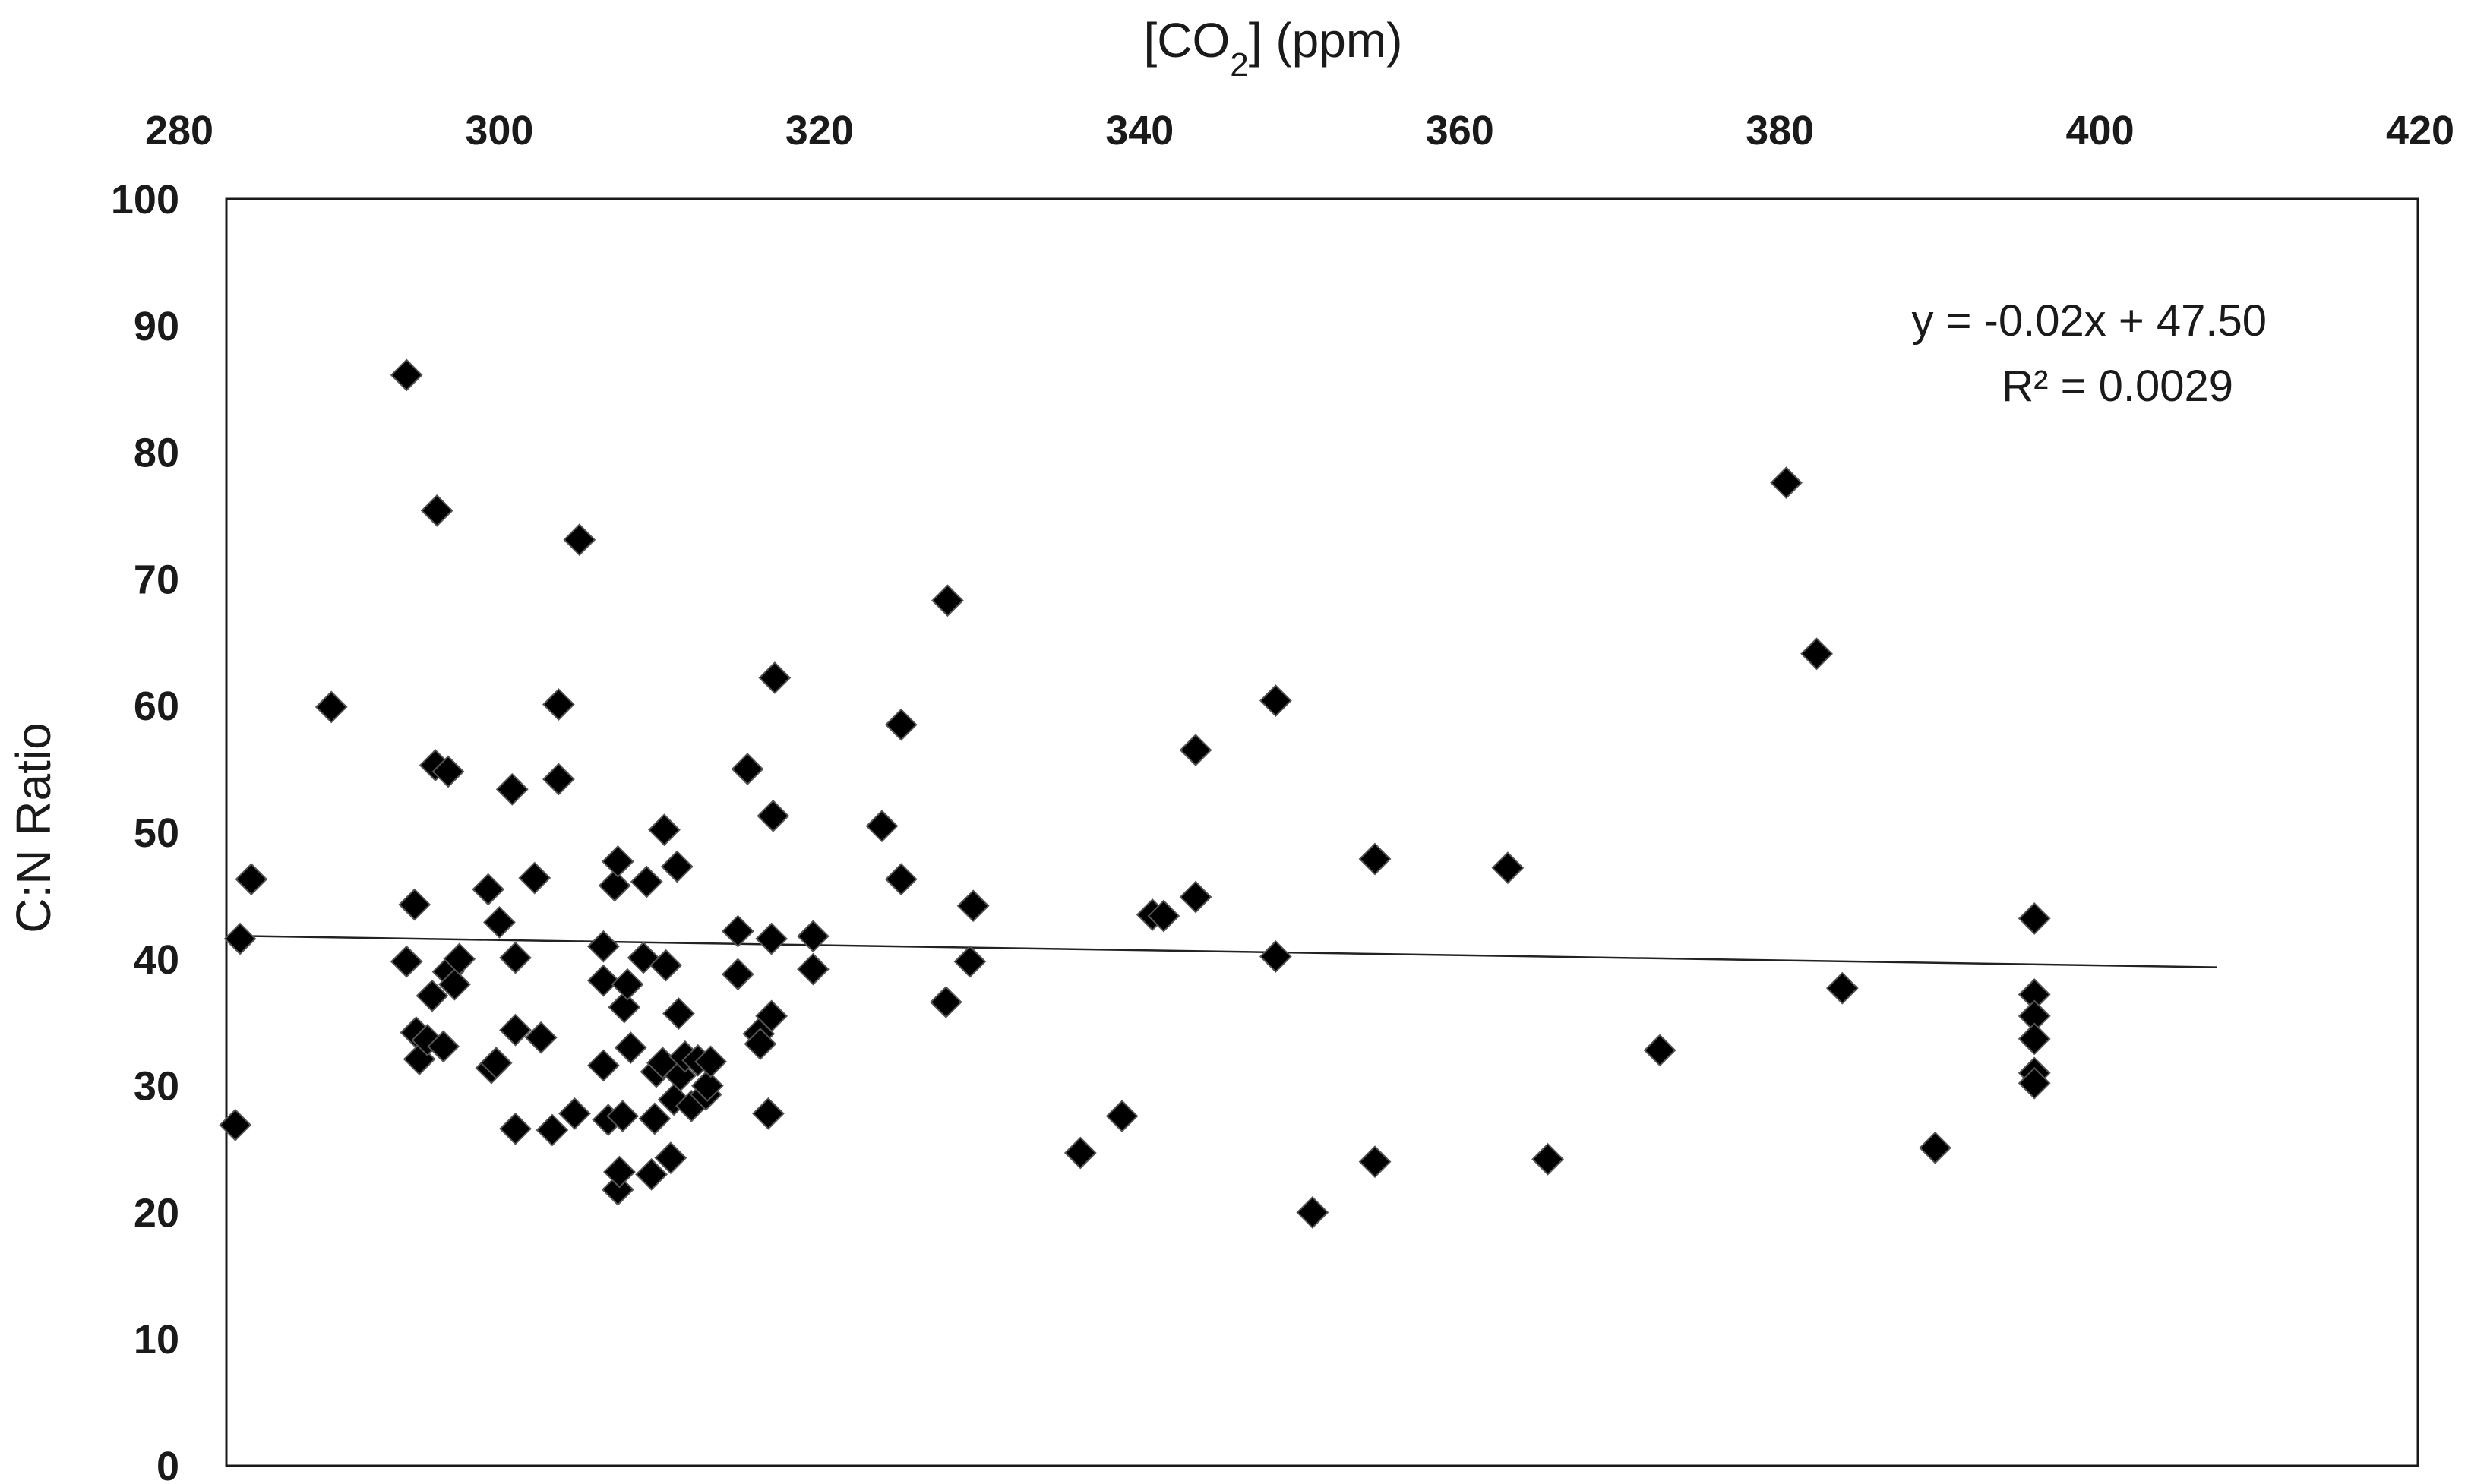 Image resolution: width=2468 pixels, height=1484 pixels. I want to click on y-tick-labels: 0 10 20 30 40 50 60 70 80 90 100, so click(145, 830).